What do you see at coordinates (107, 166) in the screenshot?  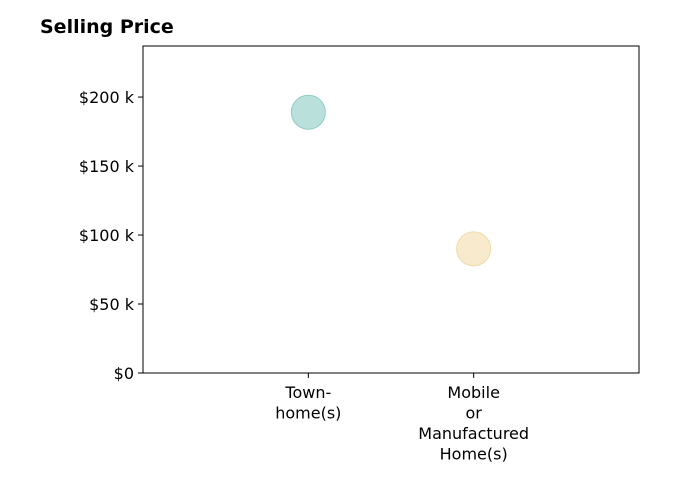 I see `y-tick-label: $150 k` at bounding box center [107, 166].